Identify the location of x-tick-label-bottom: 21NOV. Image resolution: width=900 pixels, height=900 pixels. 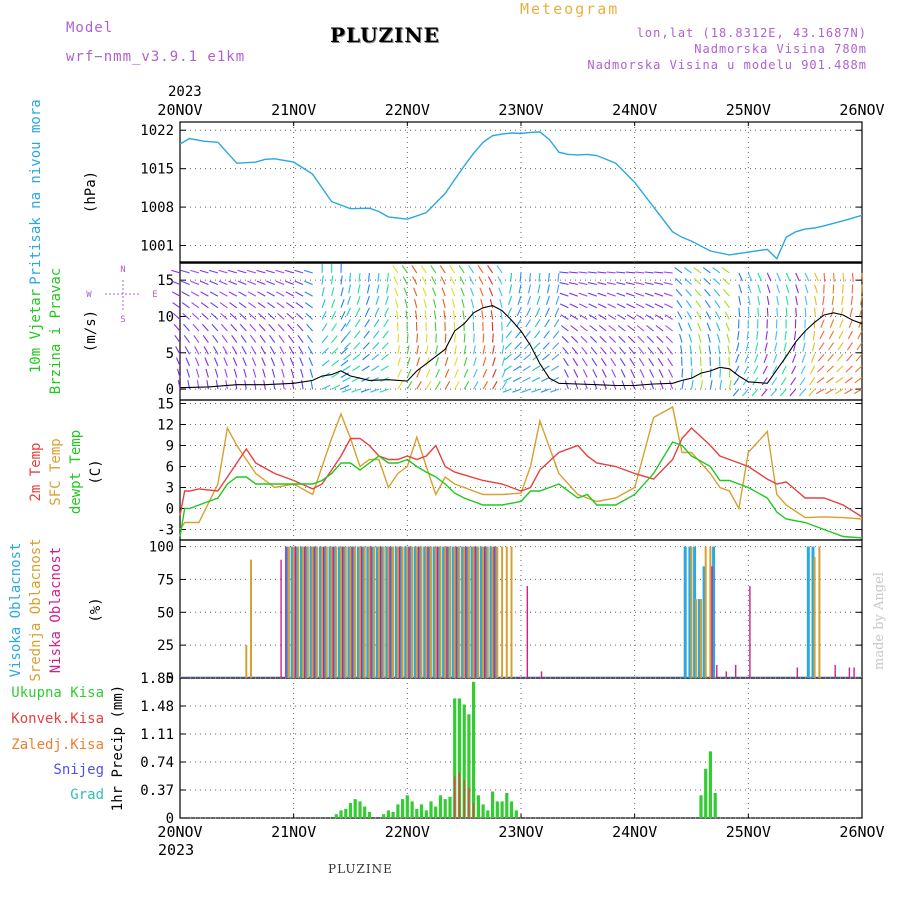
(293, 832).